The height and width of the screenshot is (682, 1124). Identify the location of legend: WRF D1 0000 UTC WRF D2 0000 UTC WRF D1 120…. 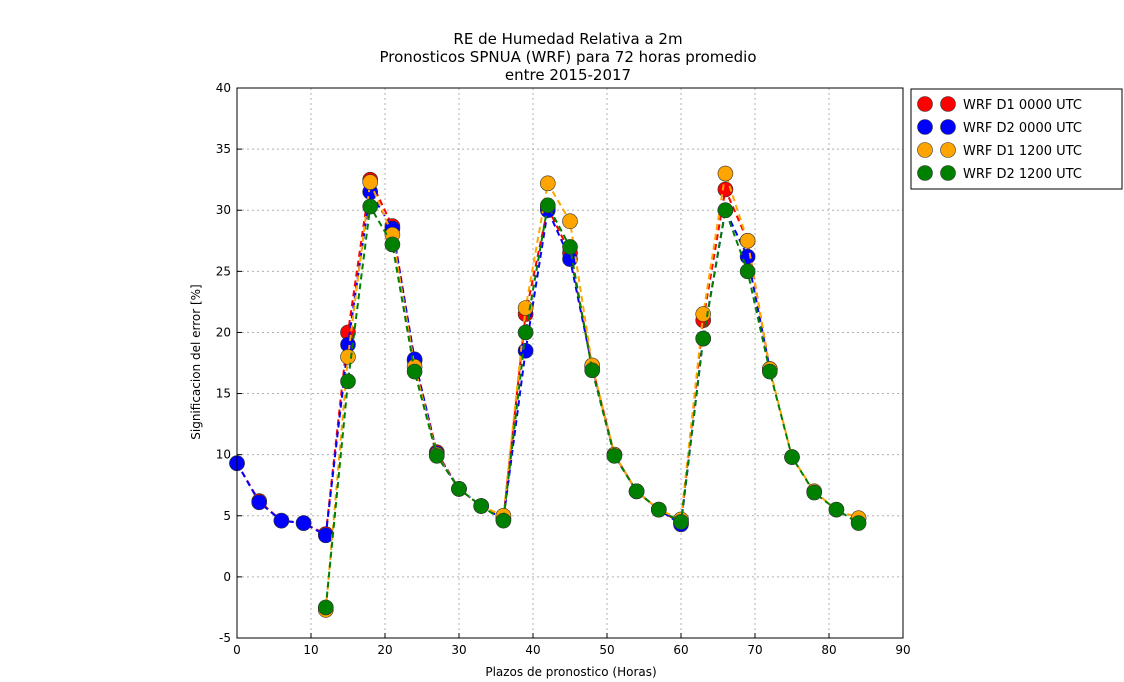
(1016, 139).